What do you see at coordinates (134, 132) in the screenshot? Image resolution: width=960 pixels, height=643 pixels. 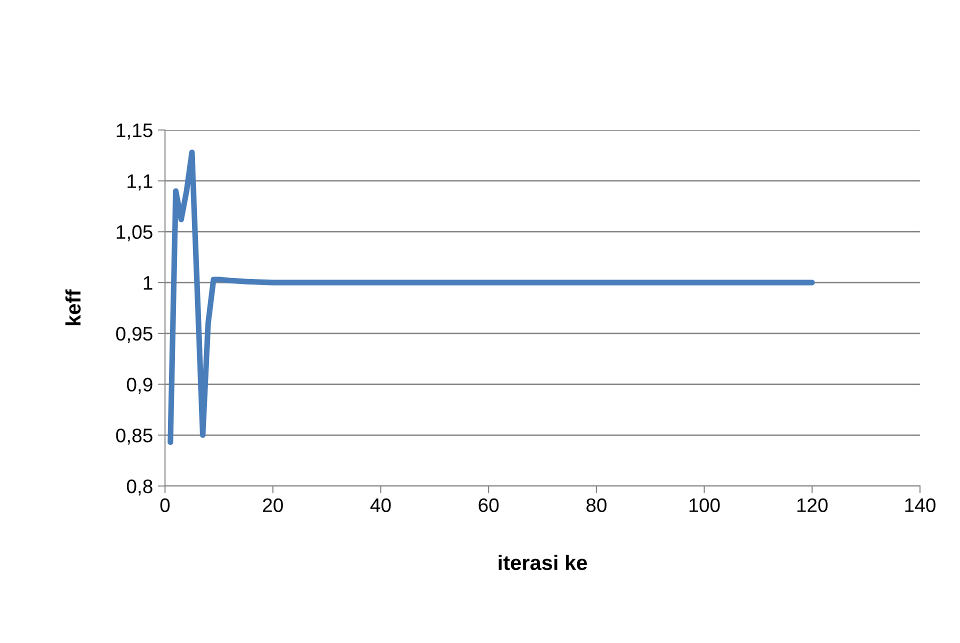 I see `y-tick-label: 1,15` at bounding box center [134, 132].